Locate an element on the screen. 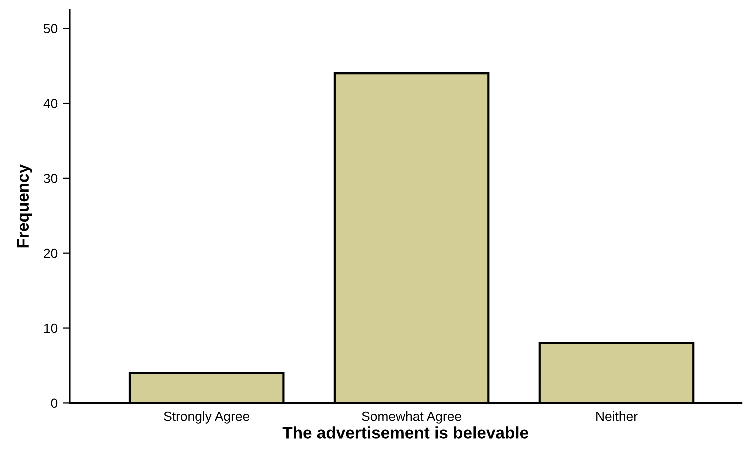 This screenshot has width=744, height=449. y-tick-label: 10 is located at coordinates (51, 329).